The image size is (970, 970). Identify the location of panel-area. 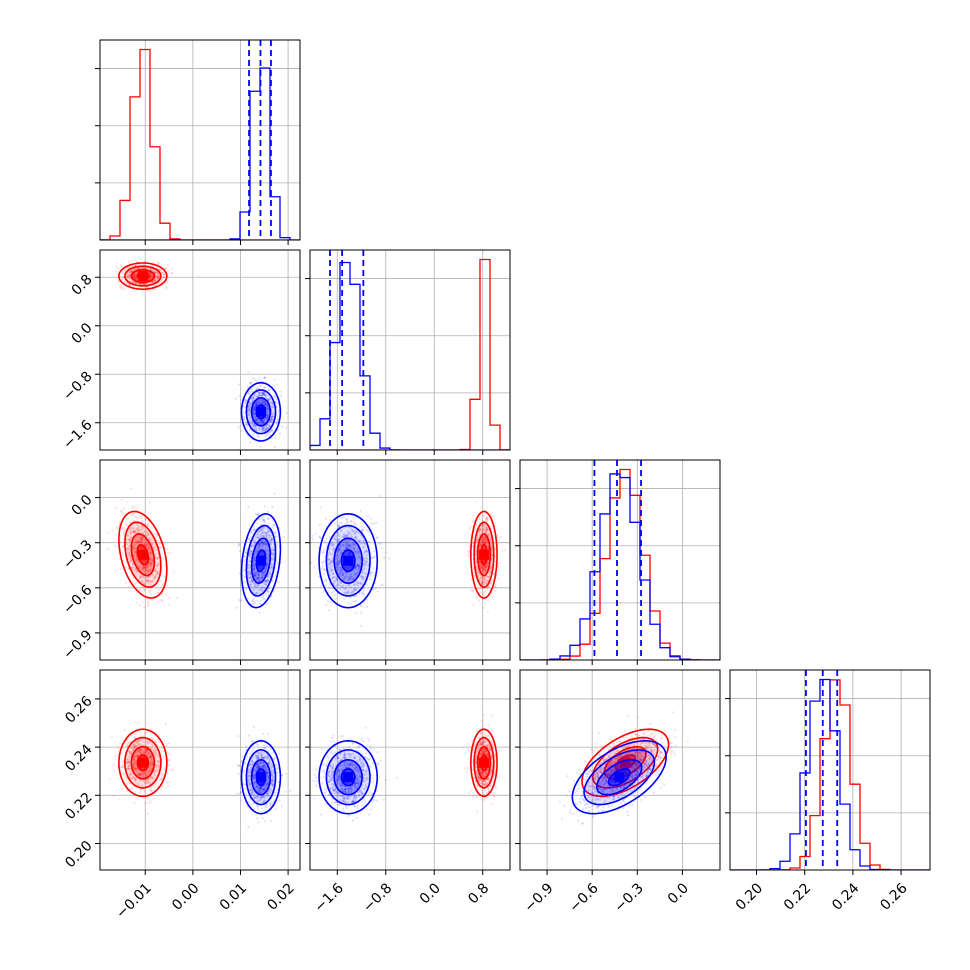
(200, 560).